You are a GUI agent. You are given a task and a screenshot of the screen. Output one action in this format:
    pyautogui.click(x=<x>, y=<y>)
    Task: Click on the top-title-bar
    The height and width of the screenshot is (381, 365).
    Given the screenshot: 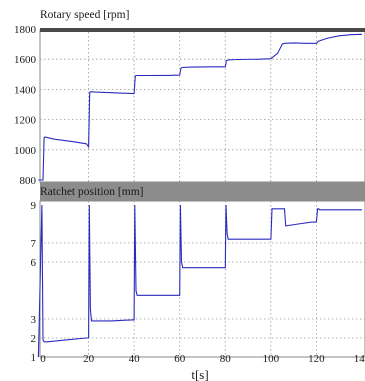 What is the action you would take?
    pyautogui.click(x=202, y=30)
    